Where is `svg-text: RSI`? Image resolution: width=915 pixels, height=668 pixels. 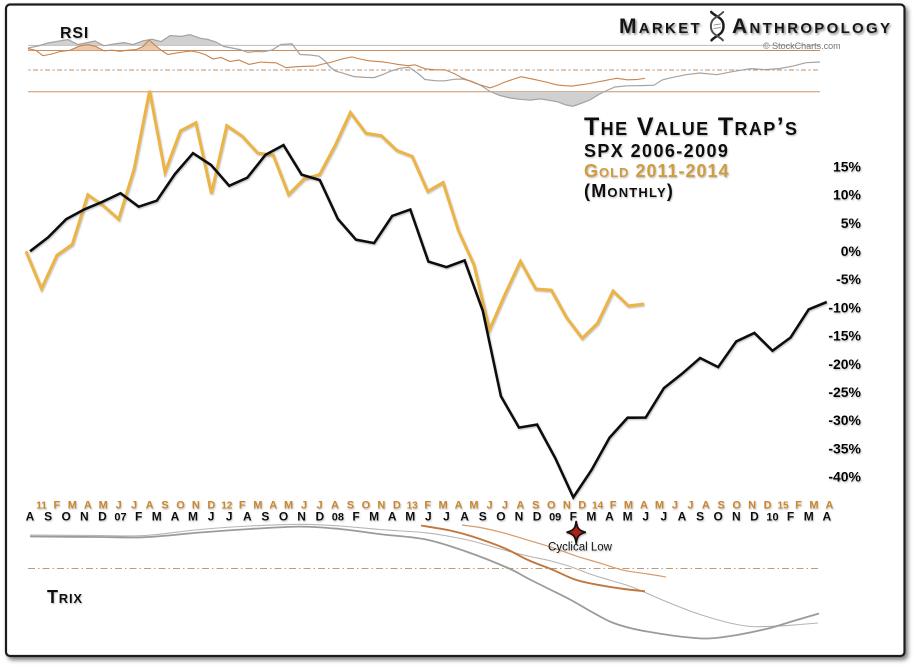 svg-text: RSI is located at coordinates (74, 33).